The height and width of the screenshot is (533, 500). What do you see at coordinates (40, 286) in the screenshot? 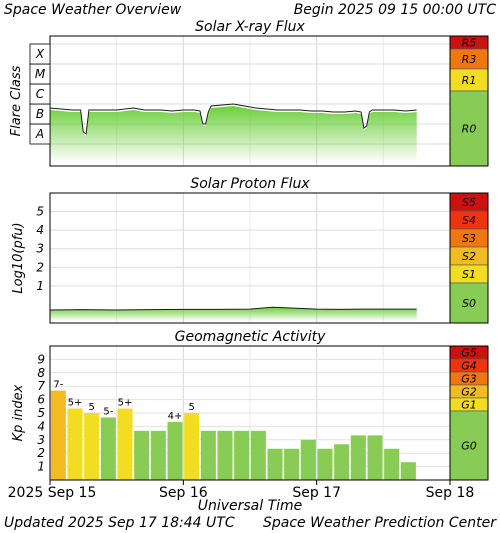
I see `proton-tick-1: 1` at bounding box center [40, 286].